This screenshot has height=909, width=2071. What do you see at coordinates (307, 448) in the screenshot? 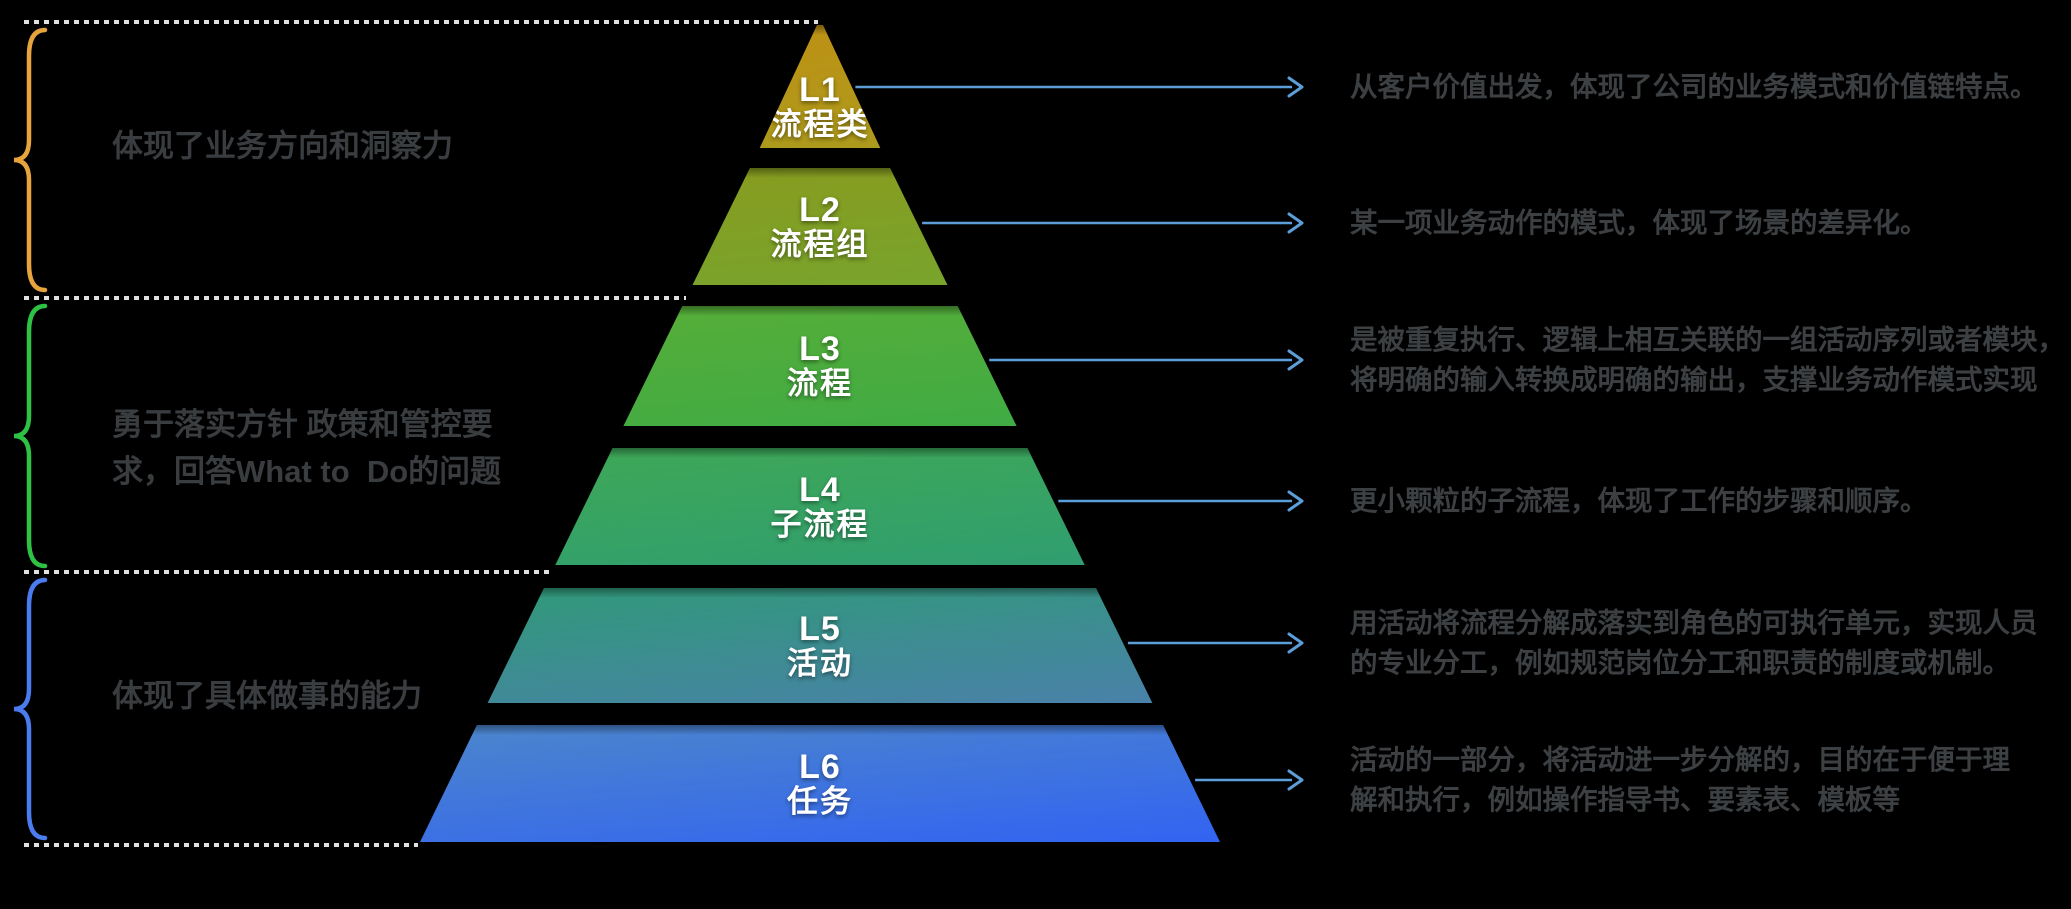
I see `group-label: 勇于落实方针 政策和管控要 求，回答What to Do的问题` at bounding box center [307, 448].